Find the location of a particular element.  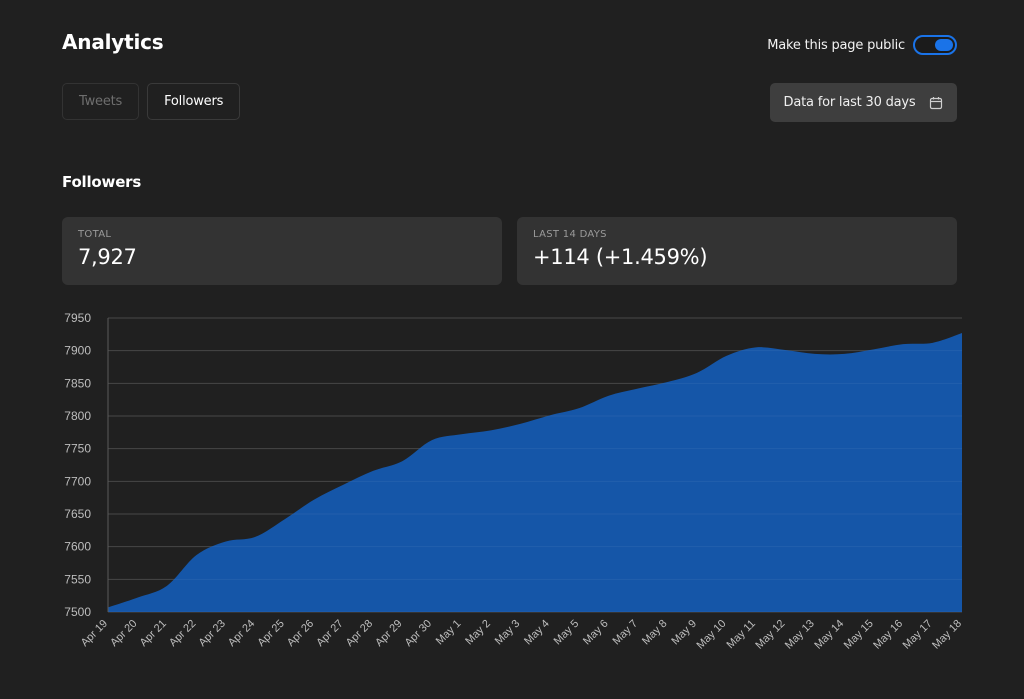

x-tick-label: Apr 25 is located at coordinates (270, 633).